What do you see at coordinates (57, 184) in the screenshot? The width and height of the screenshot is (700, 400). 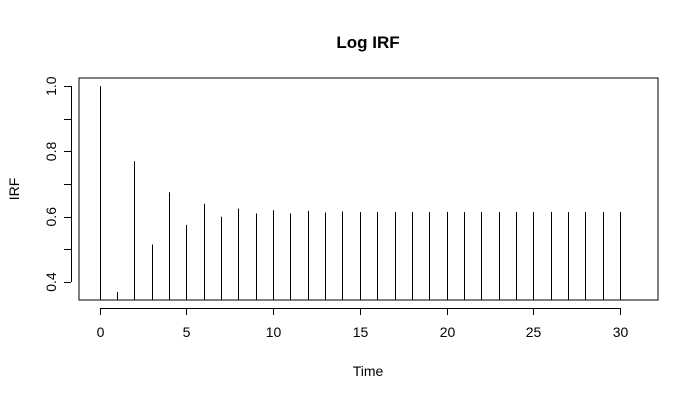 I see `y-axis: 0.4 0.6 0.8 1.0` at bounding box center [57, 184].